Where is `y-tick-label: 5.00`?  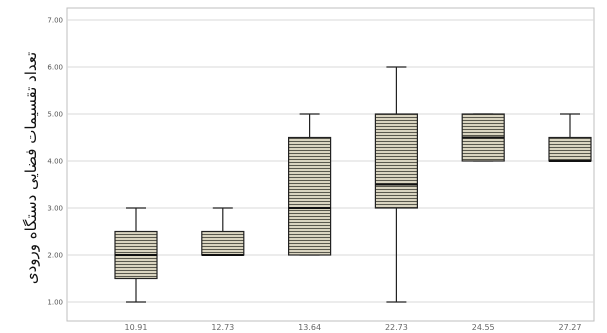
y-tick-label: 5.00 is located at coordinates (55, 115).